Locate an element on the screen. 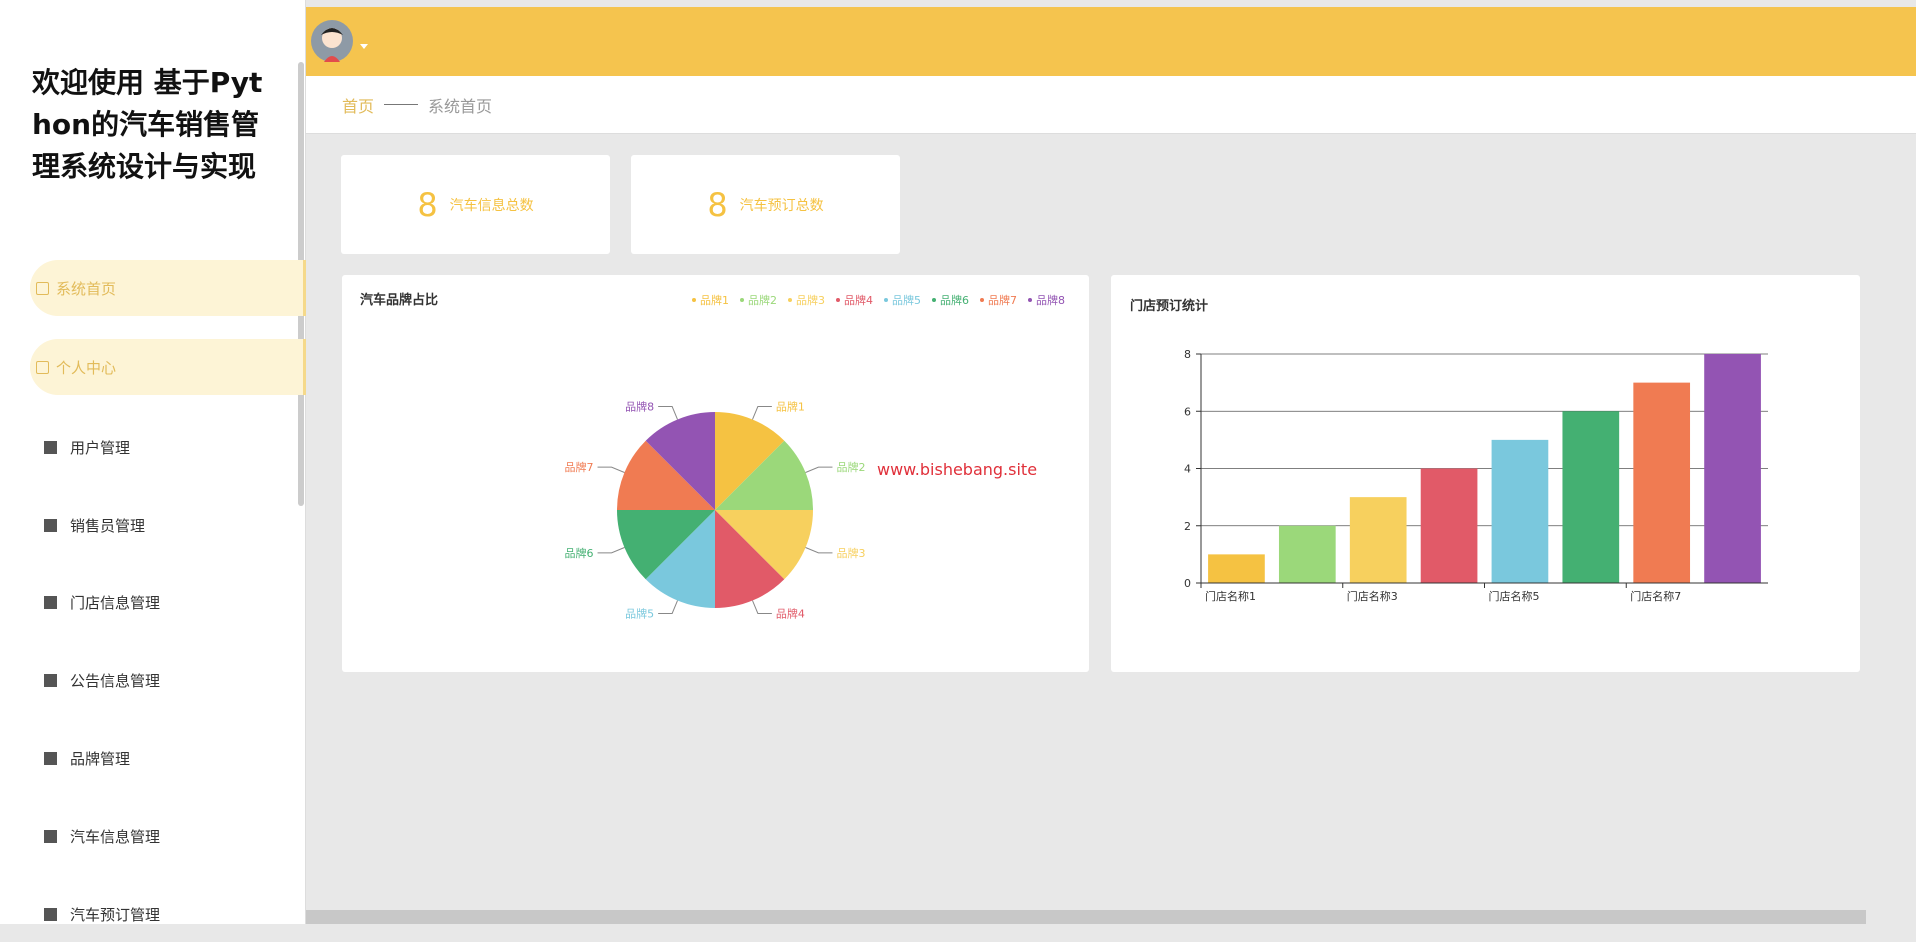 Image resolution: width=1916 pixels, height=942 pixels. legend-label: 品牌3 is located at coordinates (810, 300).